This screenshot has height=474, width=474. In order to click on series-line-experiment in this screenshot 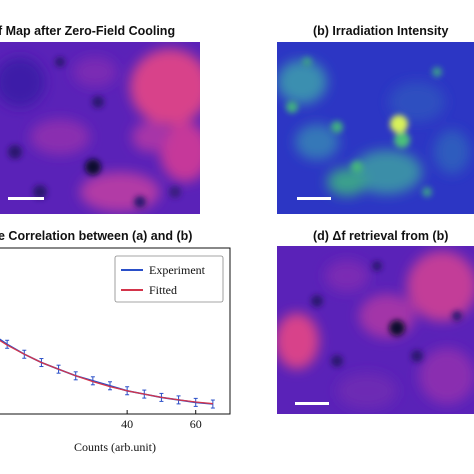, I will do `click(106, 371)`.